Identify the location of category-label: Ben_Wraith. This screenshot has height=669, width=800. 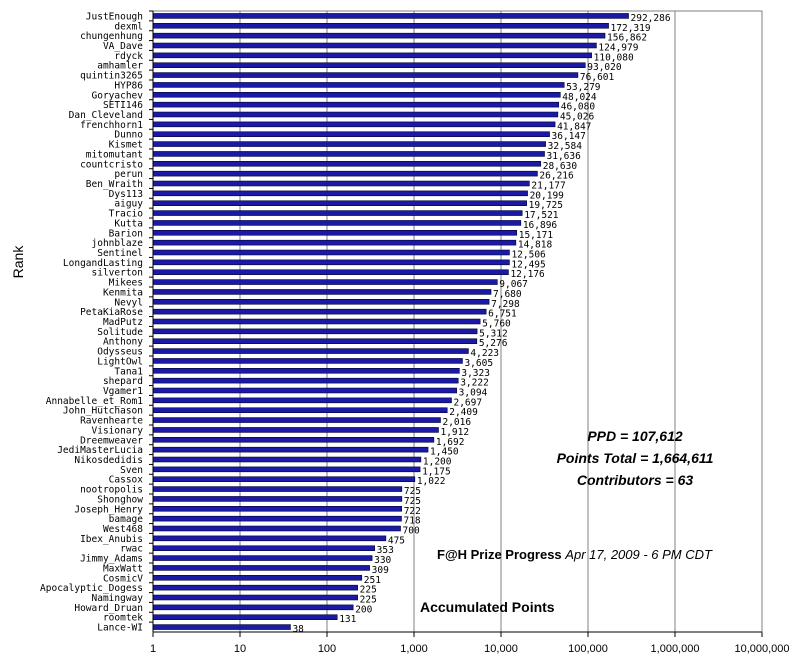
(114, 184).